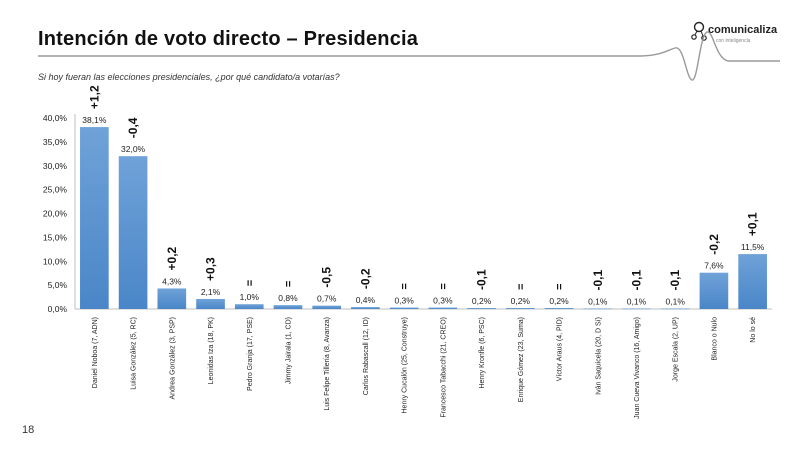 Image resolution: width=800 pixels, height=450 pixels. I want to click on value-label: 2,1%, so click(211, 292).